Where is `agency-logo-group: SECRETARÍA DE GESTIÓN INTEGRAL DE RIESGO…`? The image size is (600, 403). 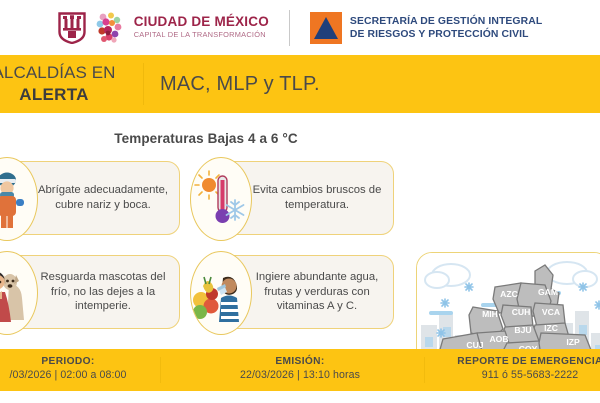
agency-logo-group: SECRETARÍA DE GESTIÓN INTEGRAL DE RIESGO… is located at coordinates (425, 27).